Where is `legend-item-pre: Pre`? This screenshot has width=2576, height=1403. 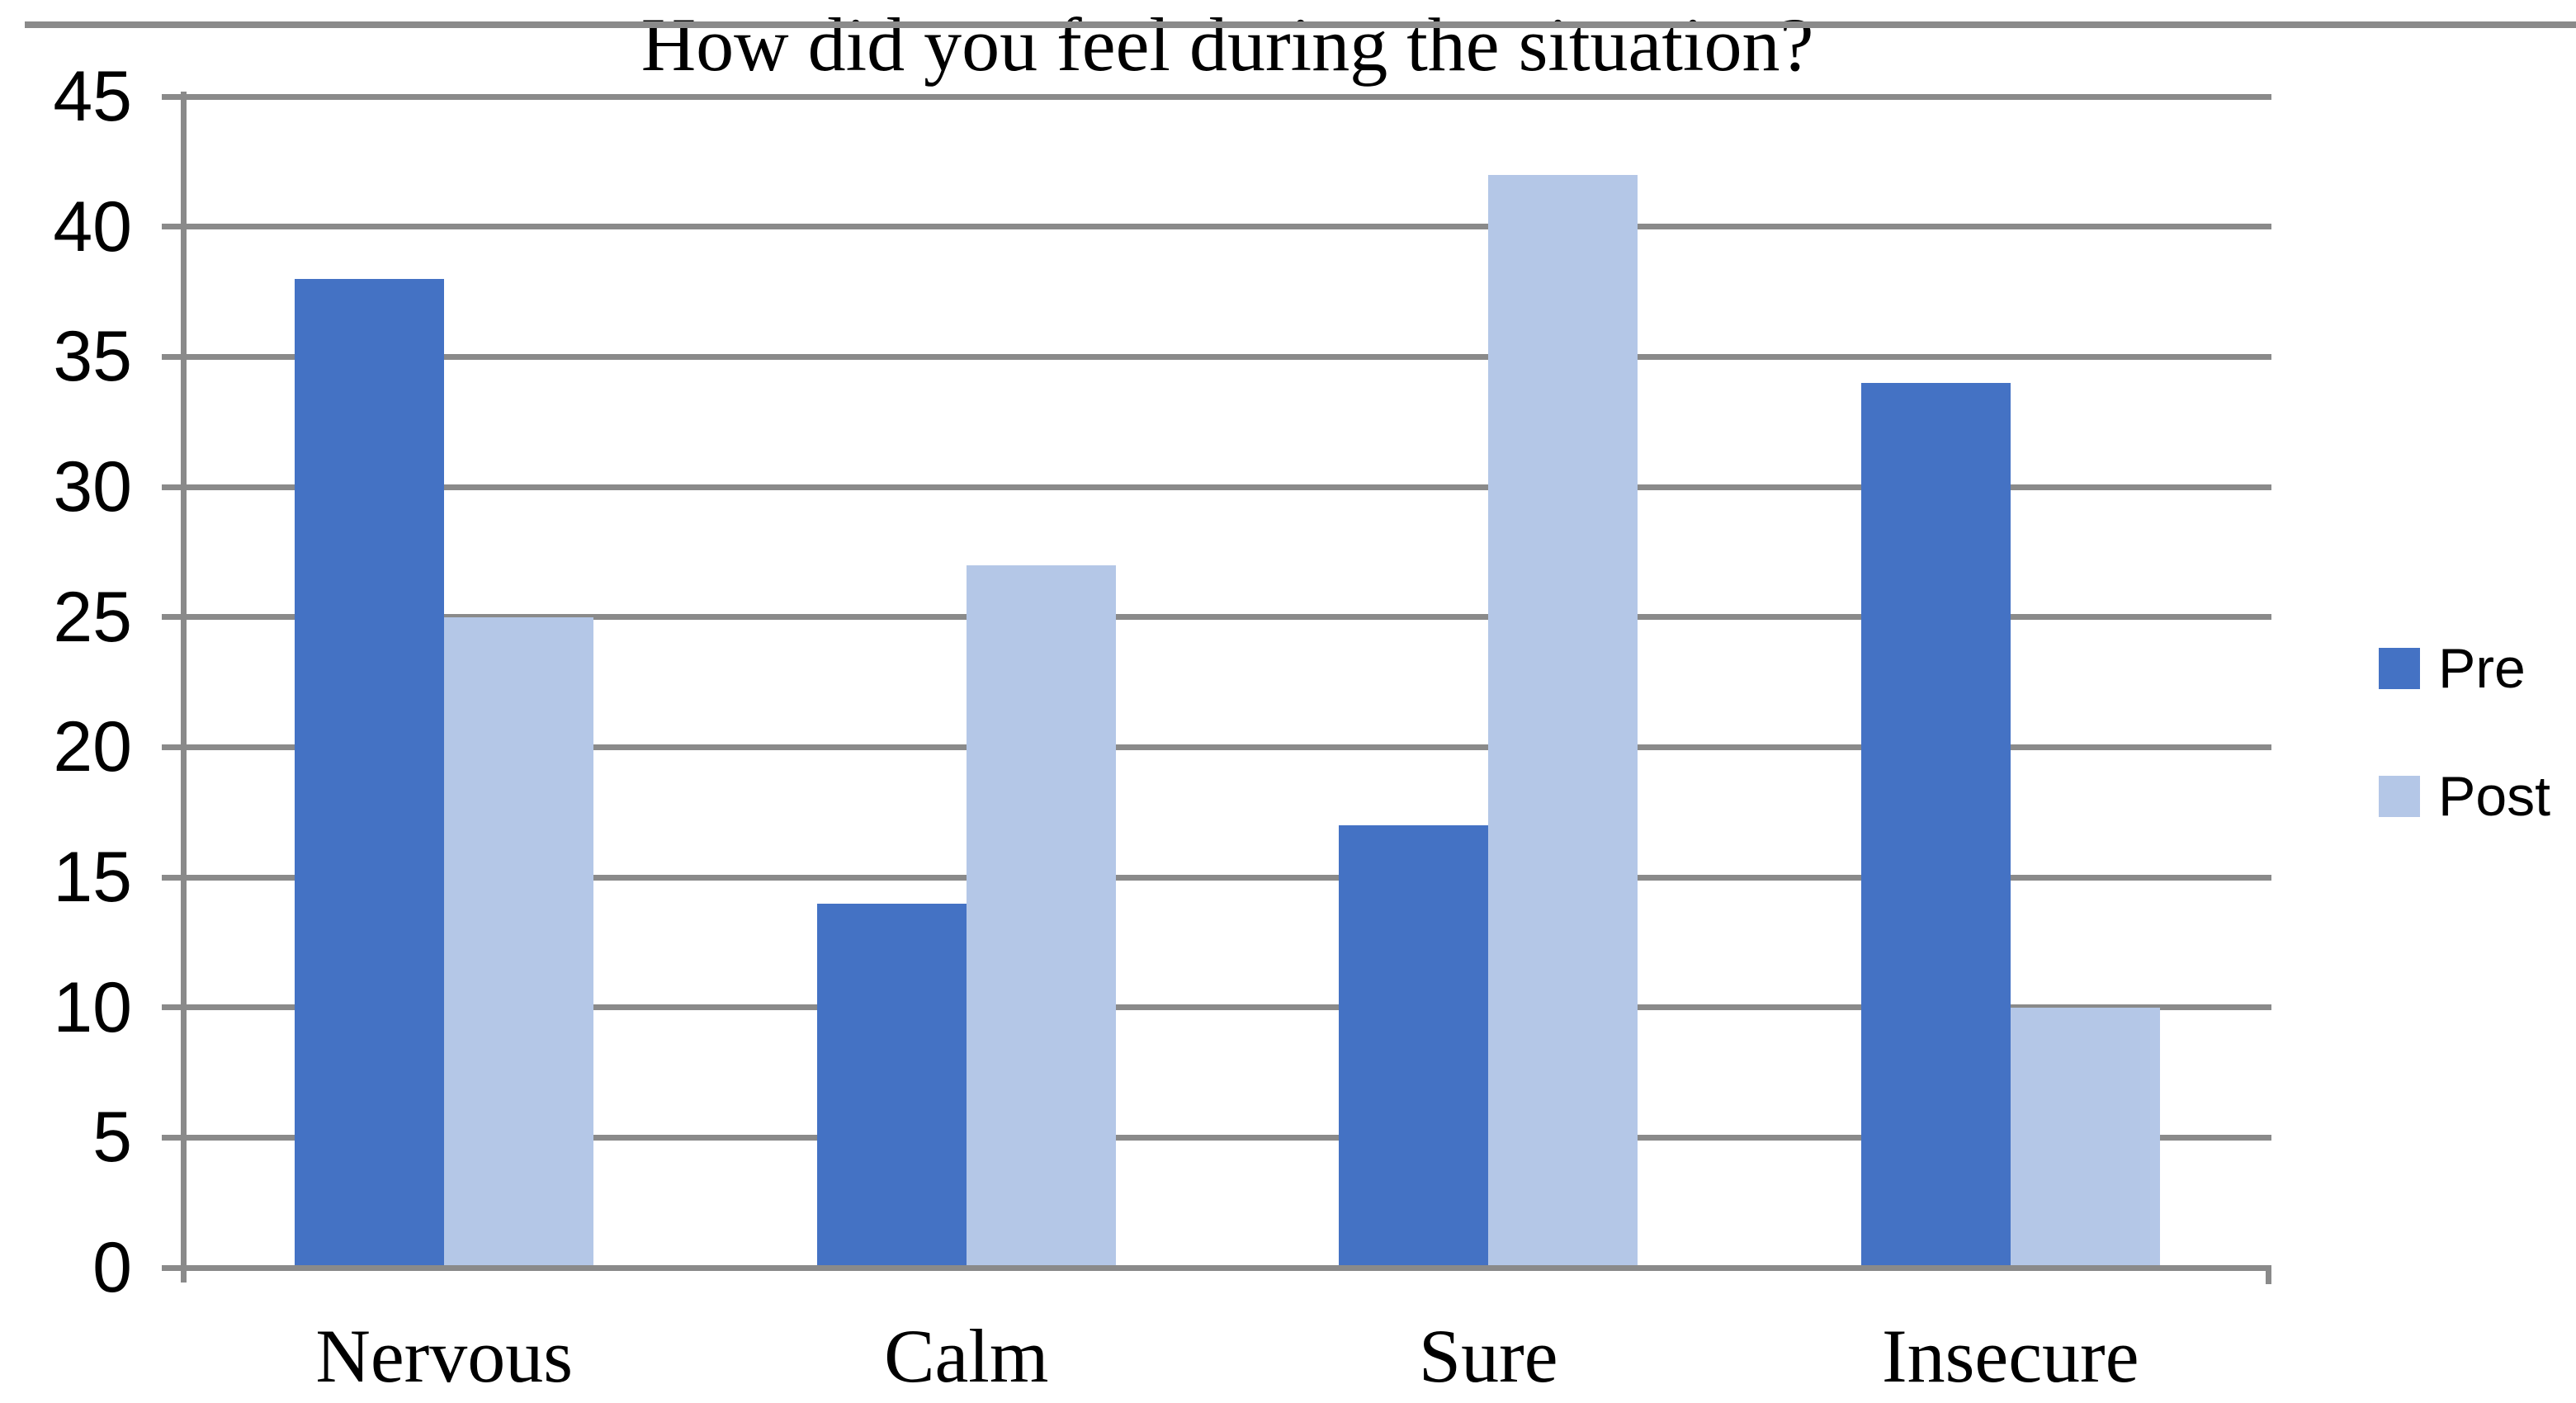 legend-item-pre: Pre is located at coordinates (2452, 668).